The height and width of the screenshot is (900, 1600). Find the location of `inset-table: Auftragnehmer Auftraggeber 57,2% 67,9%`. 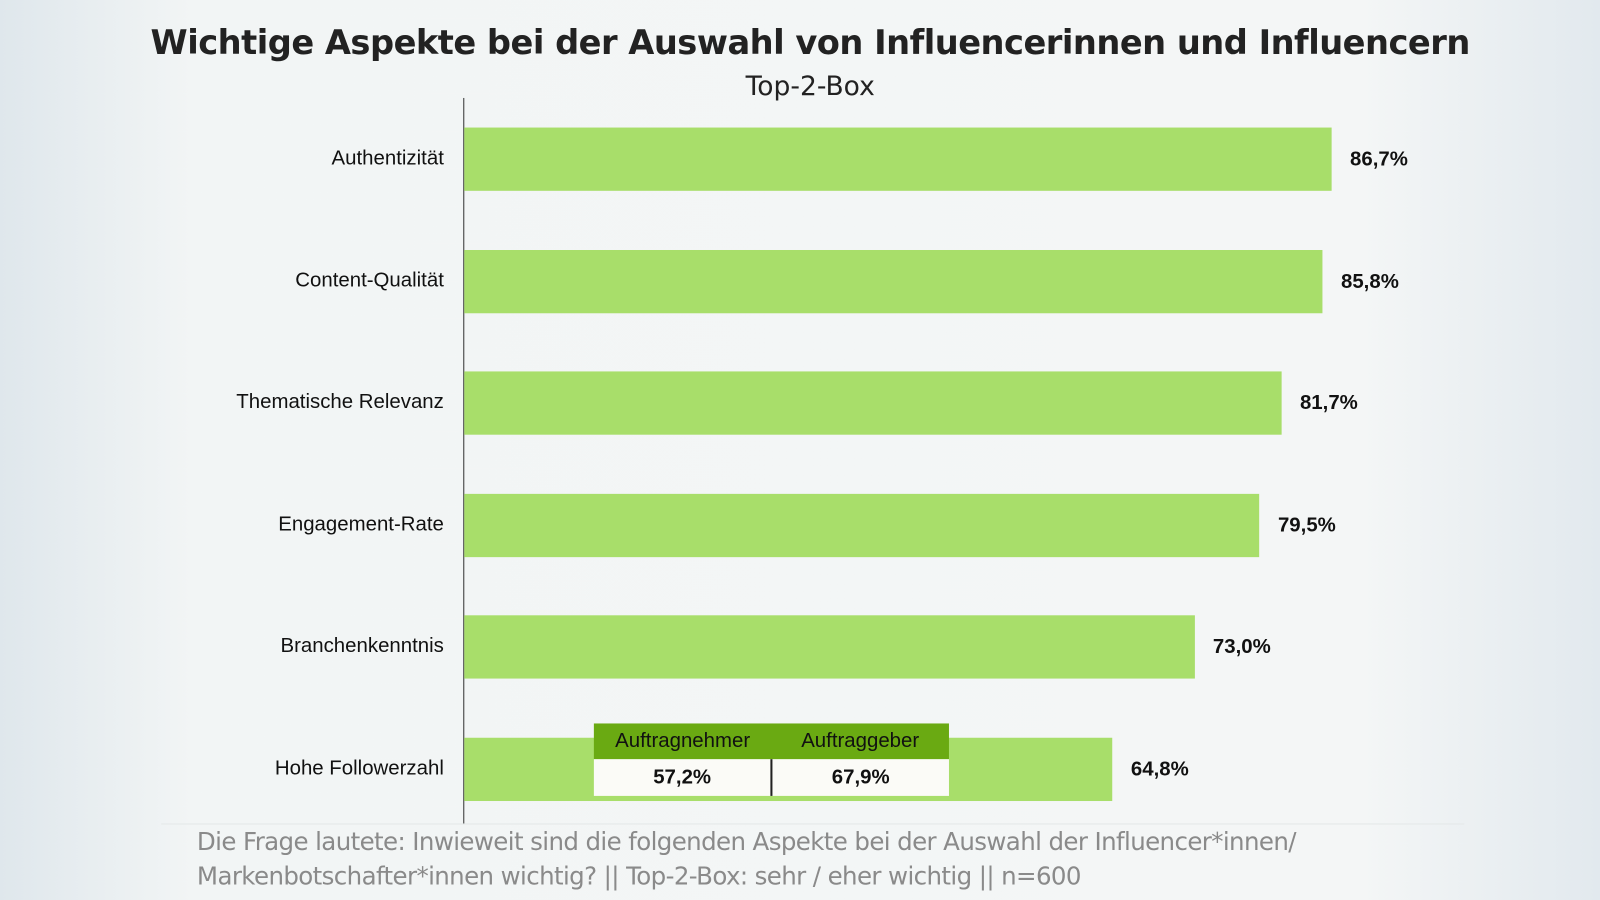

inset-table: Auftragnehmer Auftraggeber 57,2% 67,9% is located at coordinates (771, 759).